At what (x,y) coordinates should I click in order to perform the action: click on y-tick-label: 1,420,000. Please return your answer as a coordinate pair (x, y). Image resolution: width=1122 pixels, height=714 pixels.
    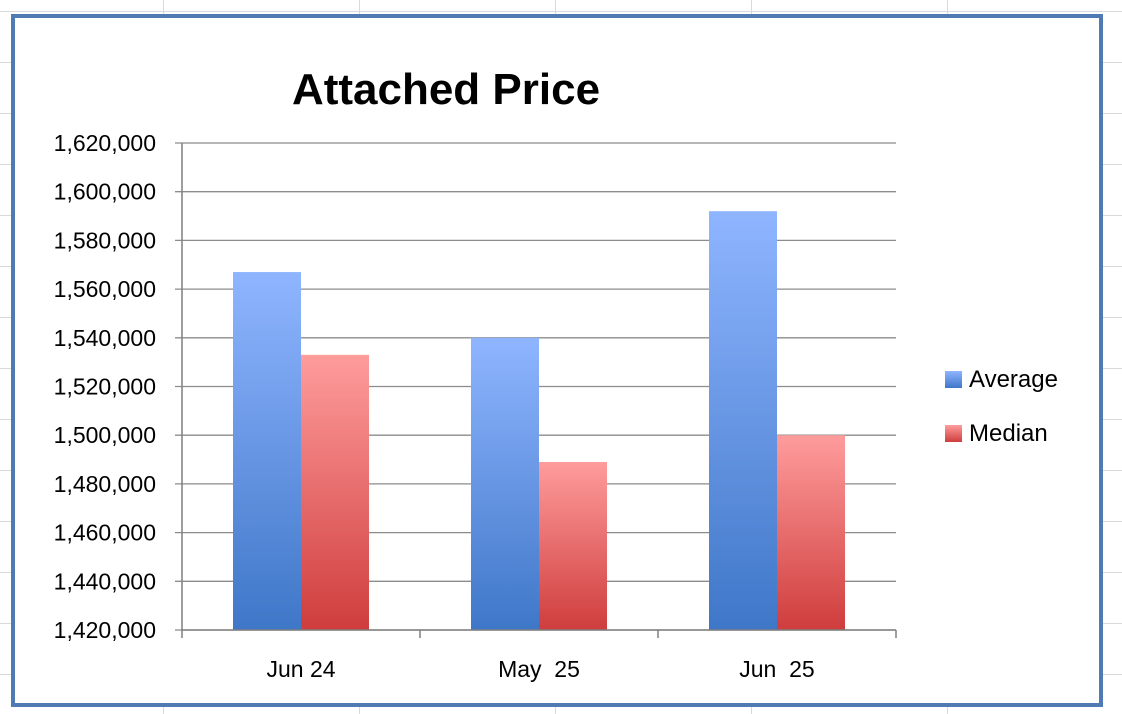
    Looking at the image, I should click on (105, 630).